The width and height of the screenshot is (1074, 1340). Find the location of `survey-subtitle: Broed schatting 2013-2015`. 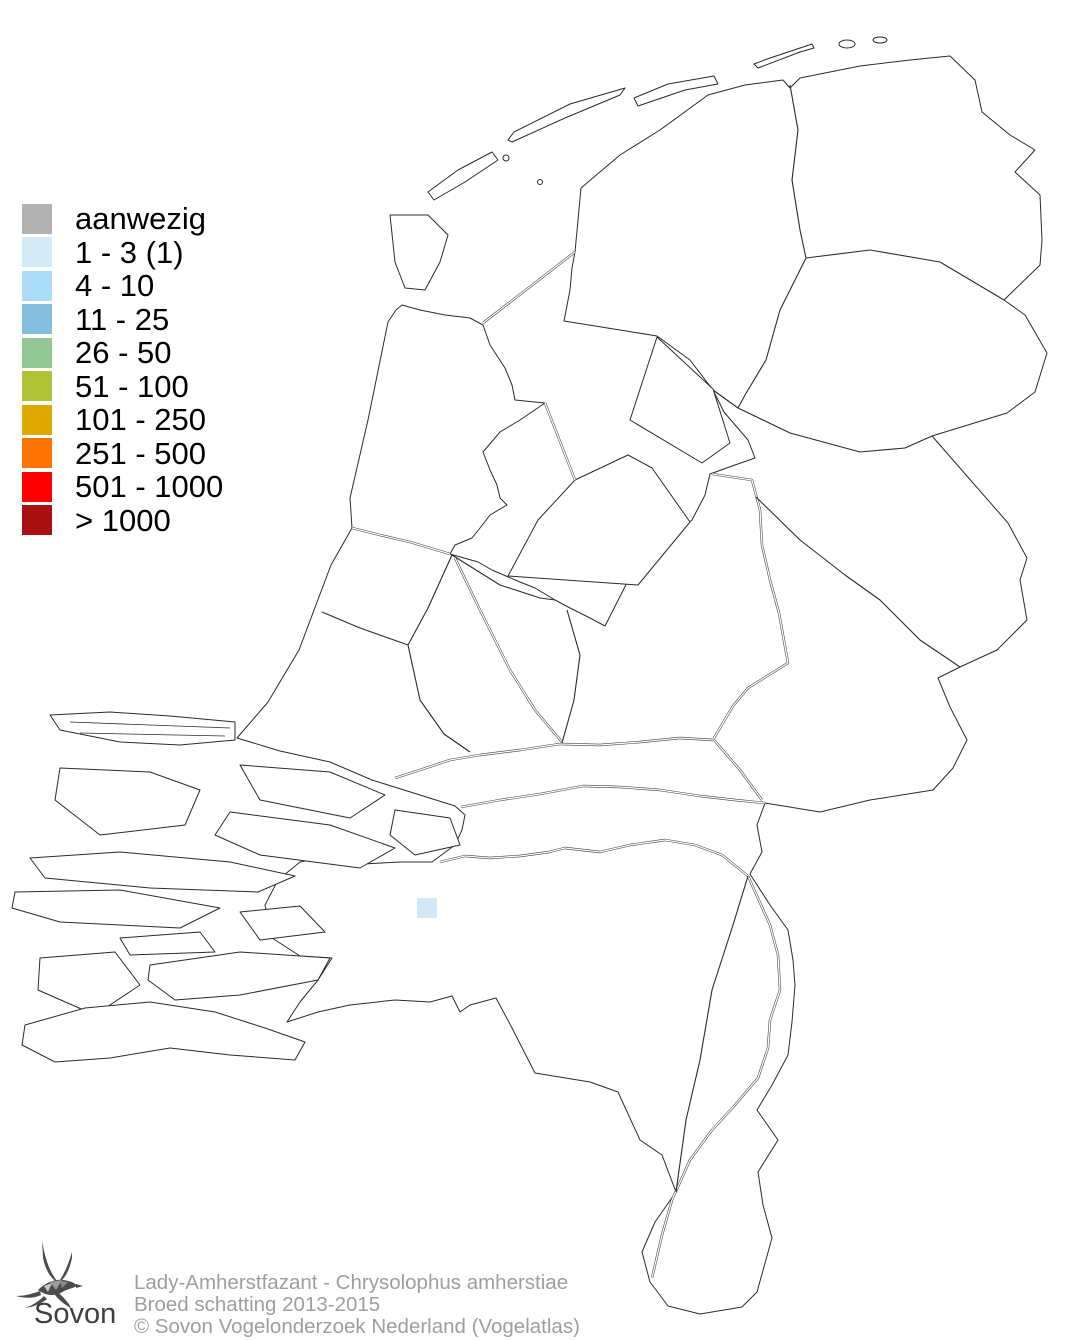

survey-subtitle: Broed schatting 2013-2015 is located at coordinates (257, 1304).